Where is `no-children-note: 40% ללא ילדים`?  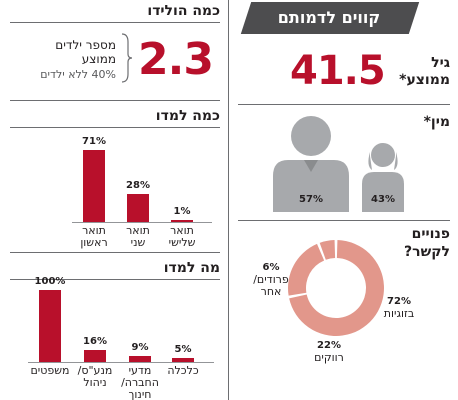
no-children-note: 40% ללא ילדים is located at coordinates (78, 74).